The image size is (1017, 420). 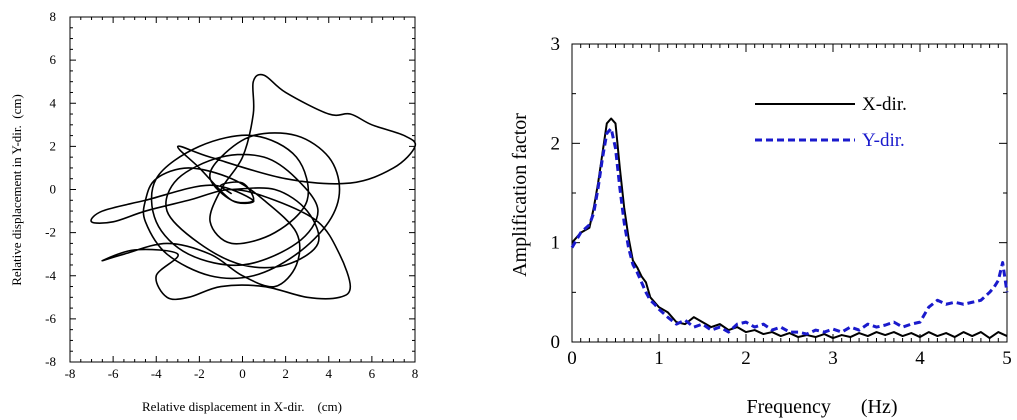 I want to click on amplification-x-tick-label: 5, so click(x=1007, y=358).